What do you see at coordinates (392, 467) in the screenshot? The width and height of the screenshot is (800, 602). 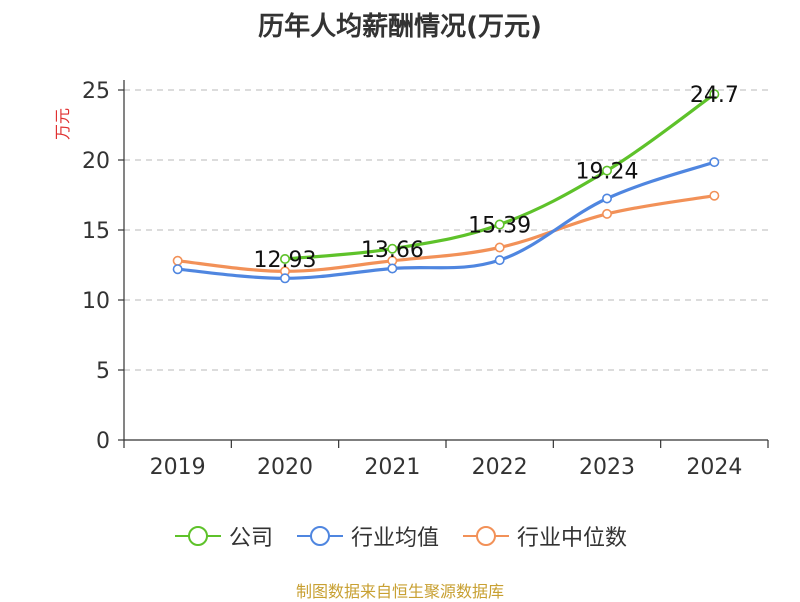 I see `x-tick-label: 2021` at bounding box center [392, 467].